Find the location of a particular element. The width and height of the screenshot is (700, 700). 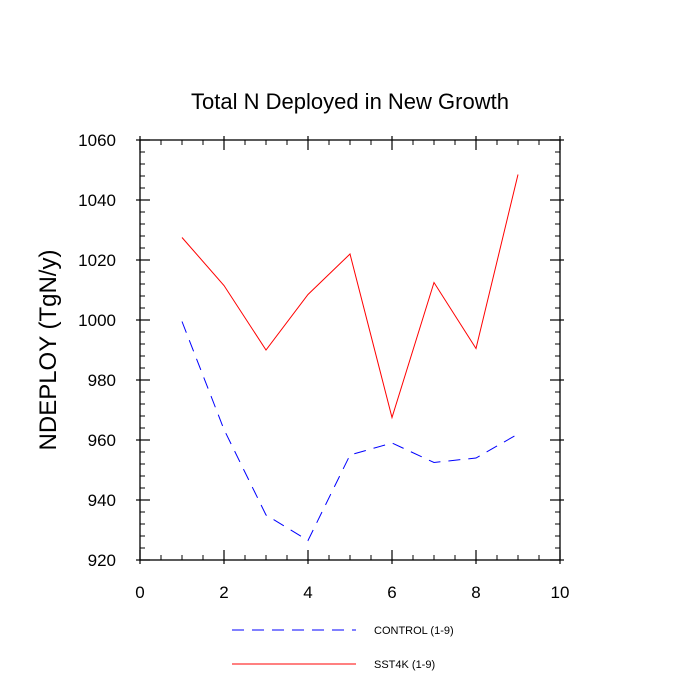

y-tick-label: 940 is located at coordinates (102, 500).